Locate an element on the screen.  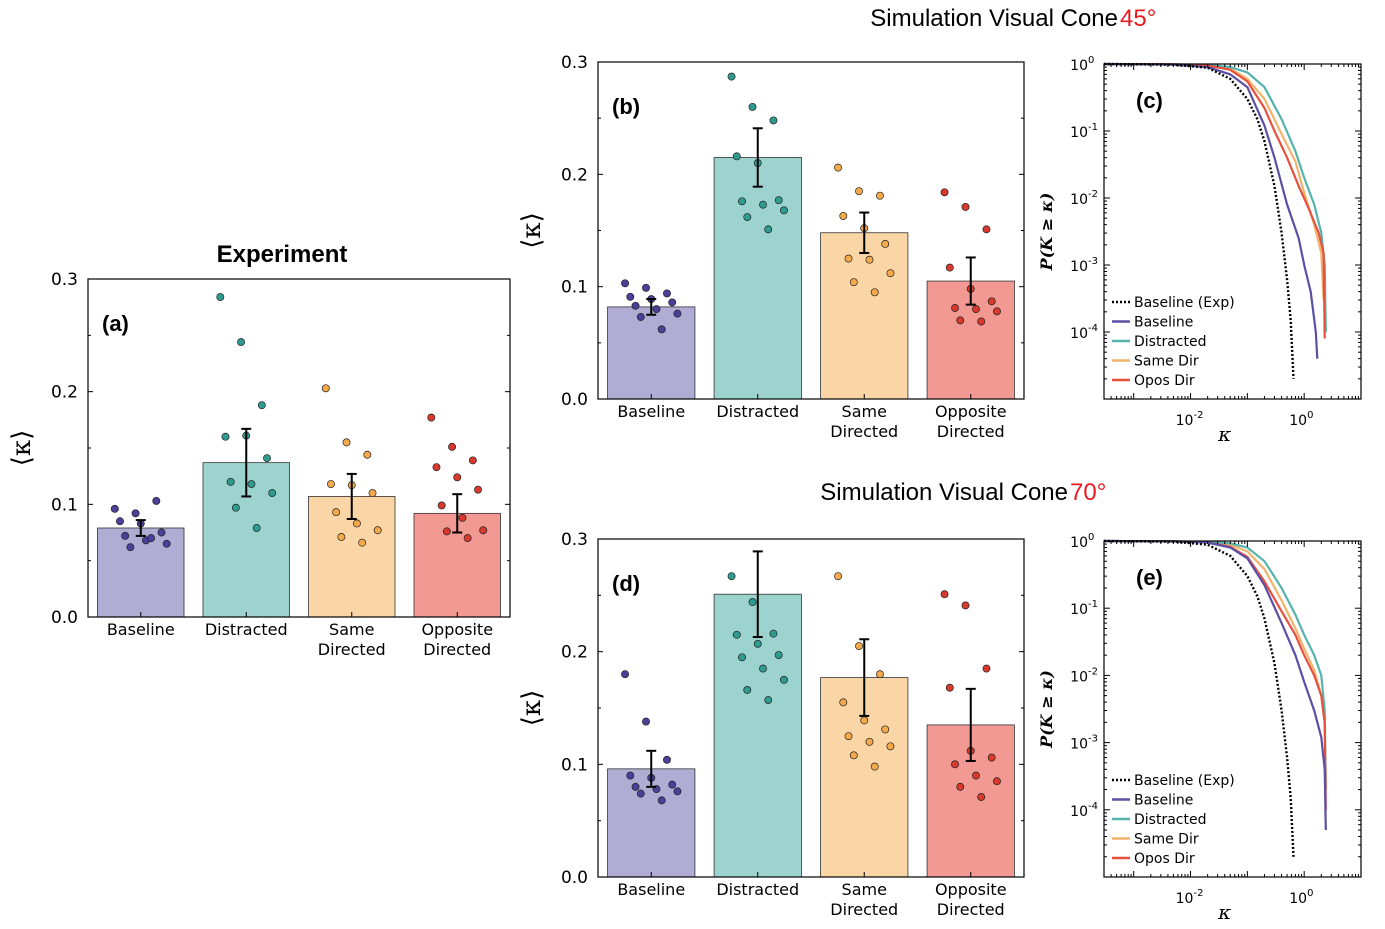
x-tick-exponent: -2 is located at coordinates (1199, 415).